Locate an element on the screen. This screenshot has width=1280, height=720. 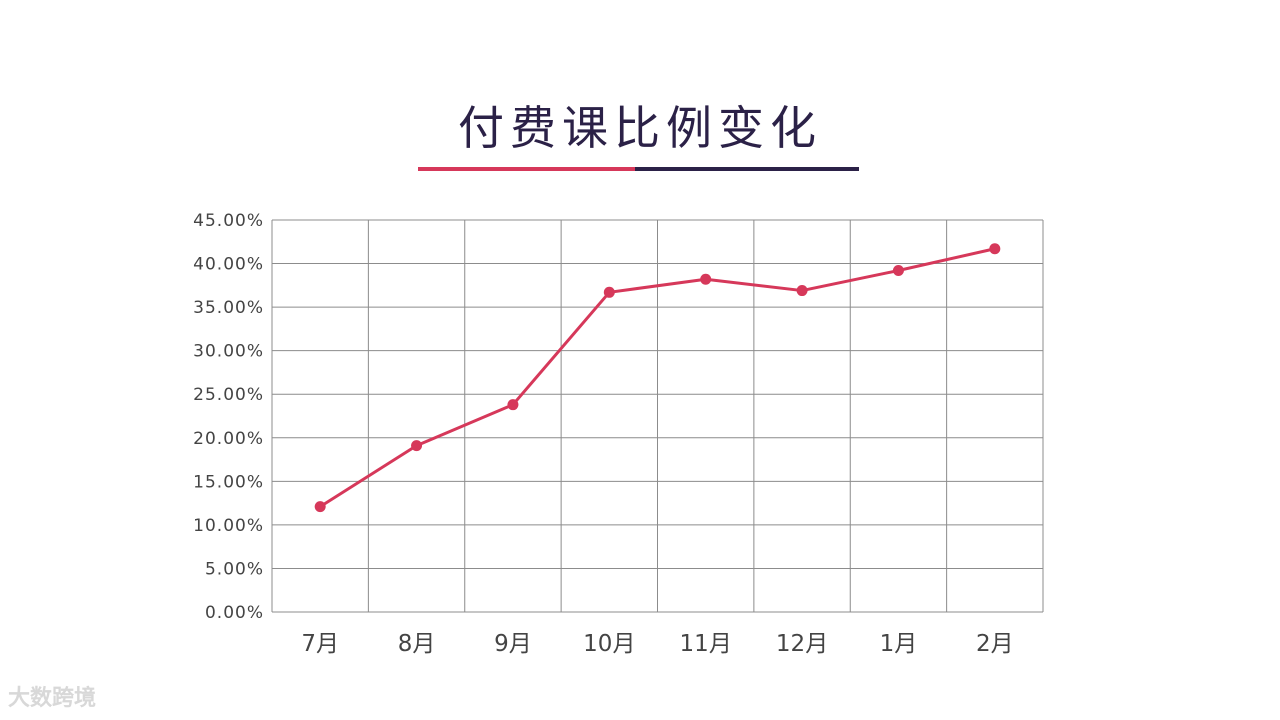
watermark: 大数跨境 is located at coordinates (52, 698).